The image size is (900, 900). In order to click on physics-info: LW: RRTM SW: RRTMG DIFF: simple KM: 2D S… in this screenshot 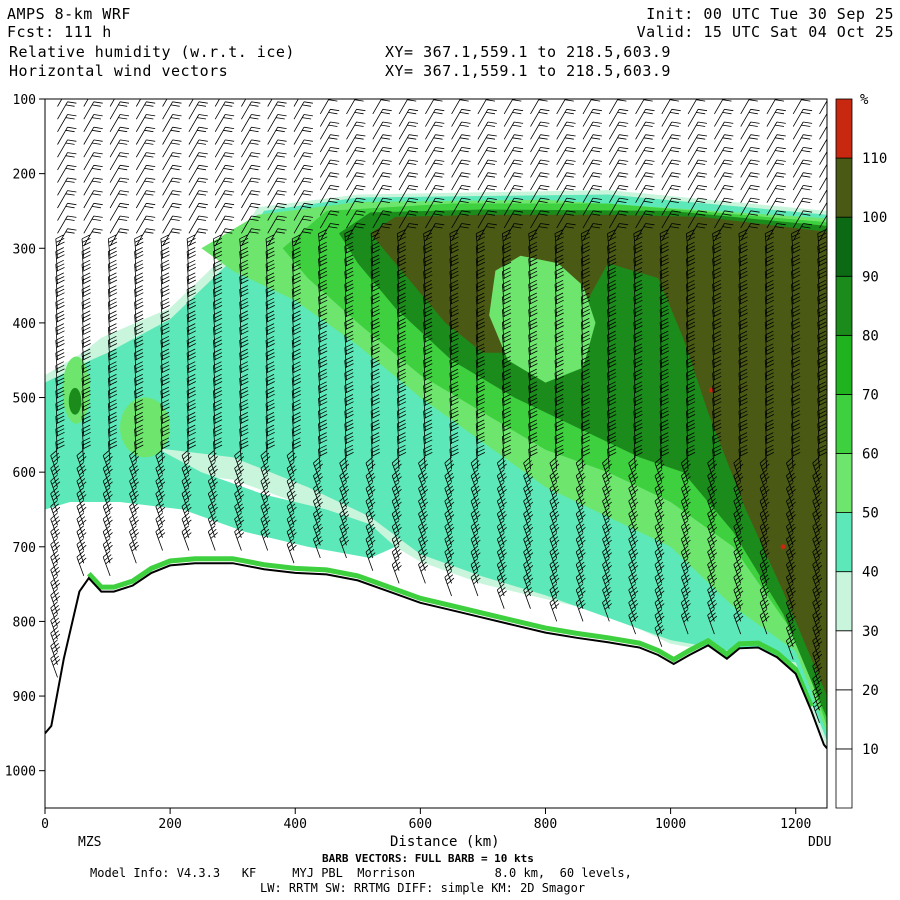, I will do `click(422, 888)`.